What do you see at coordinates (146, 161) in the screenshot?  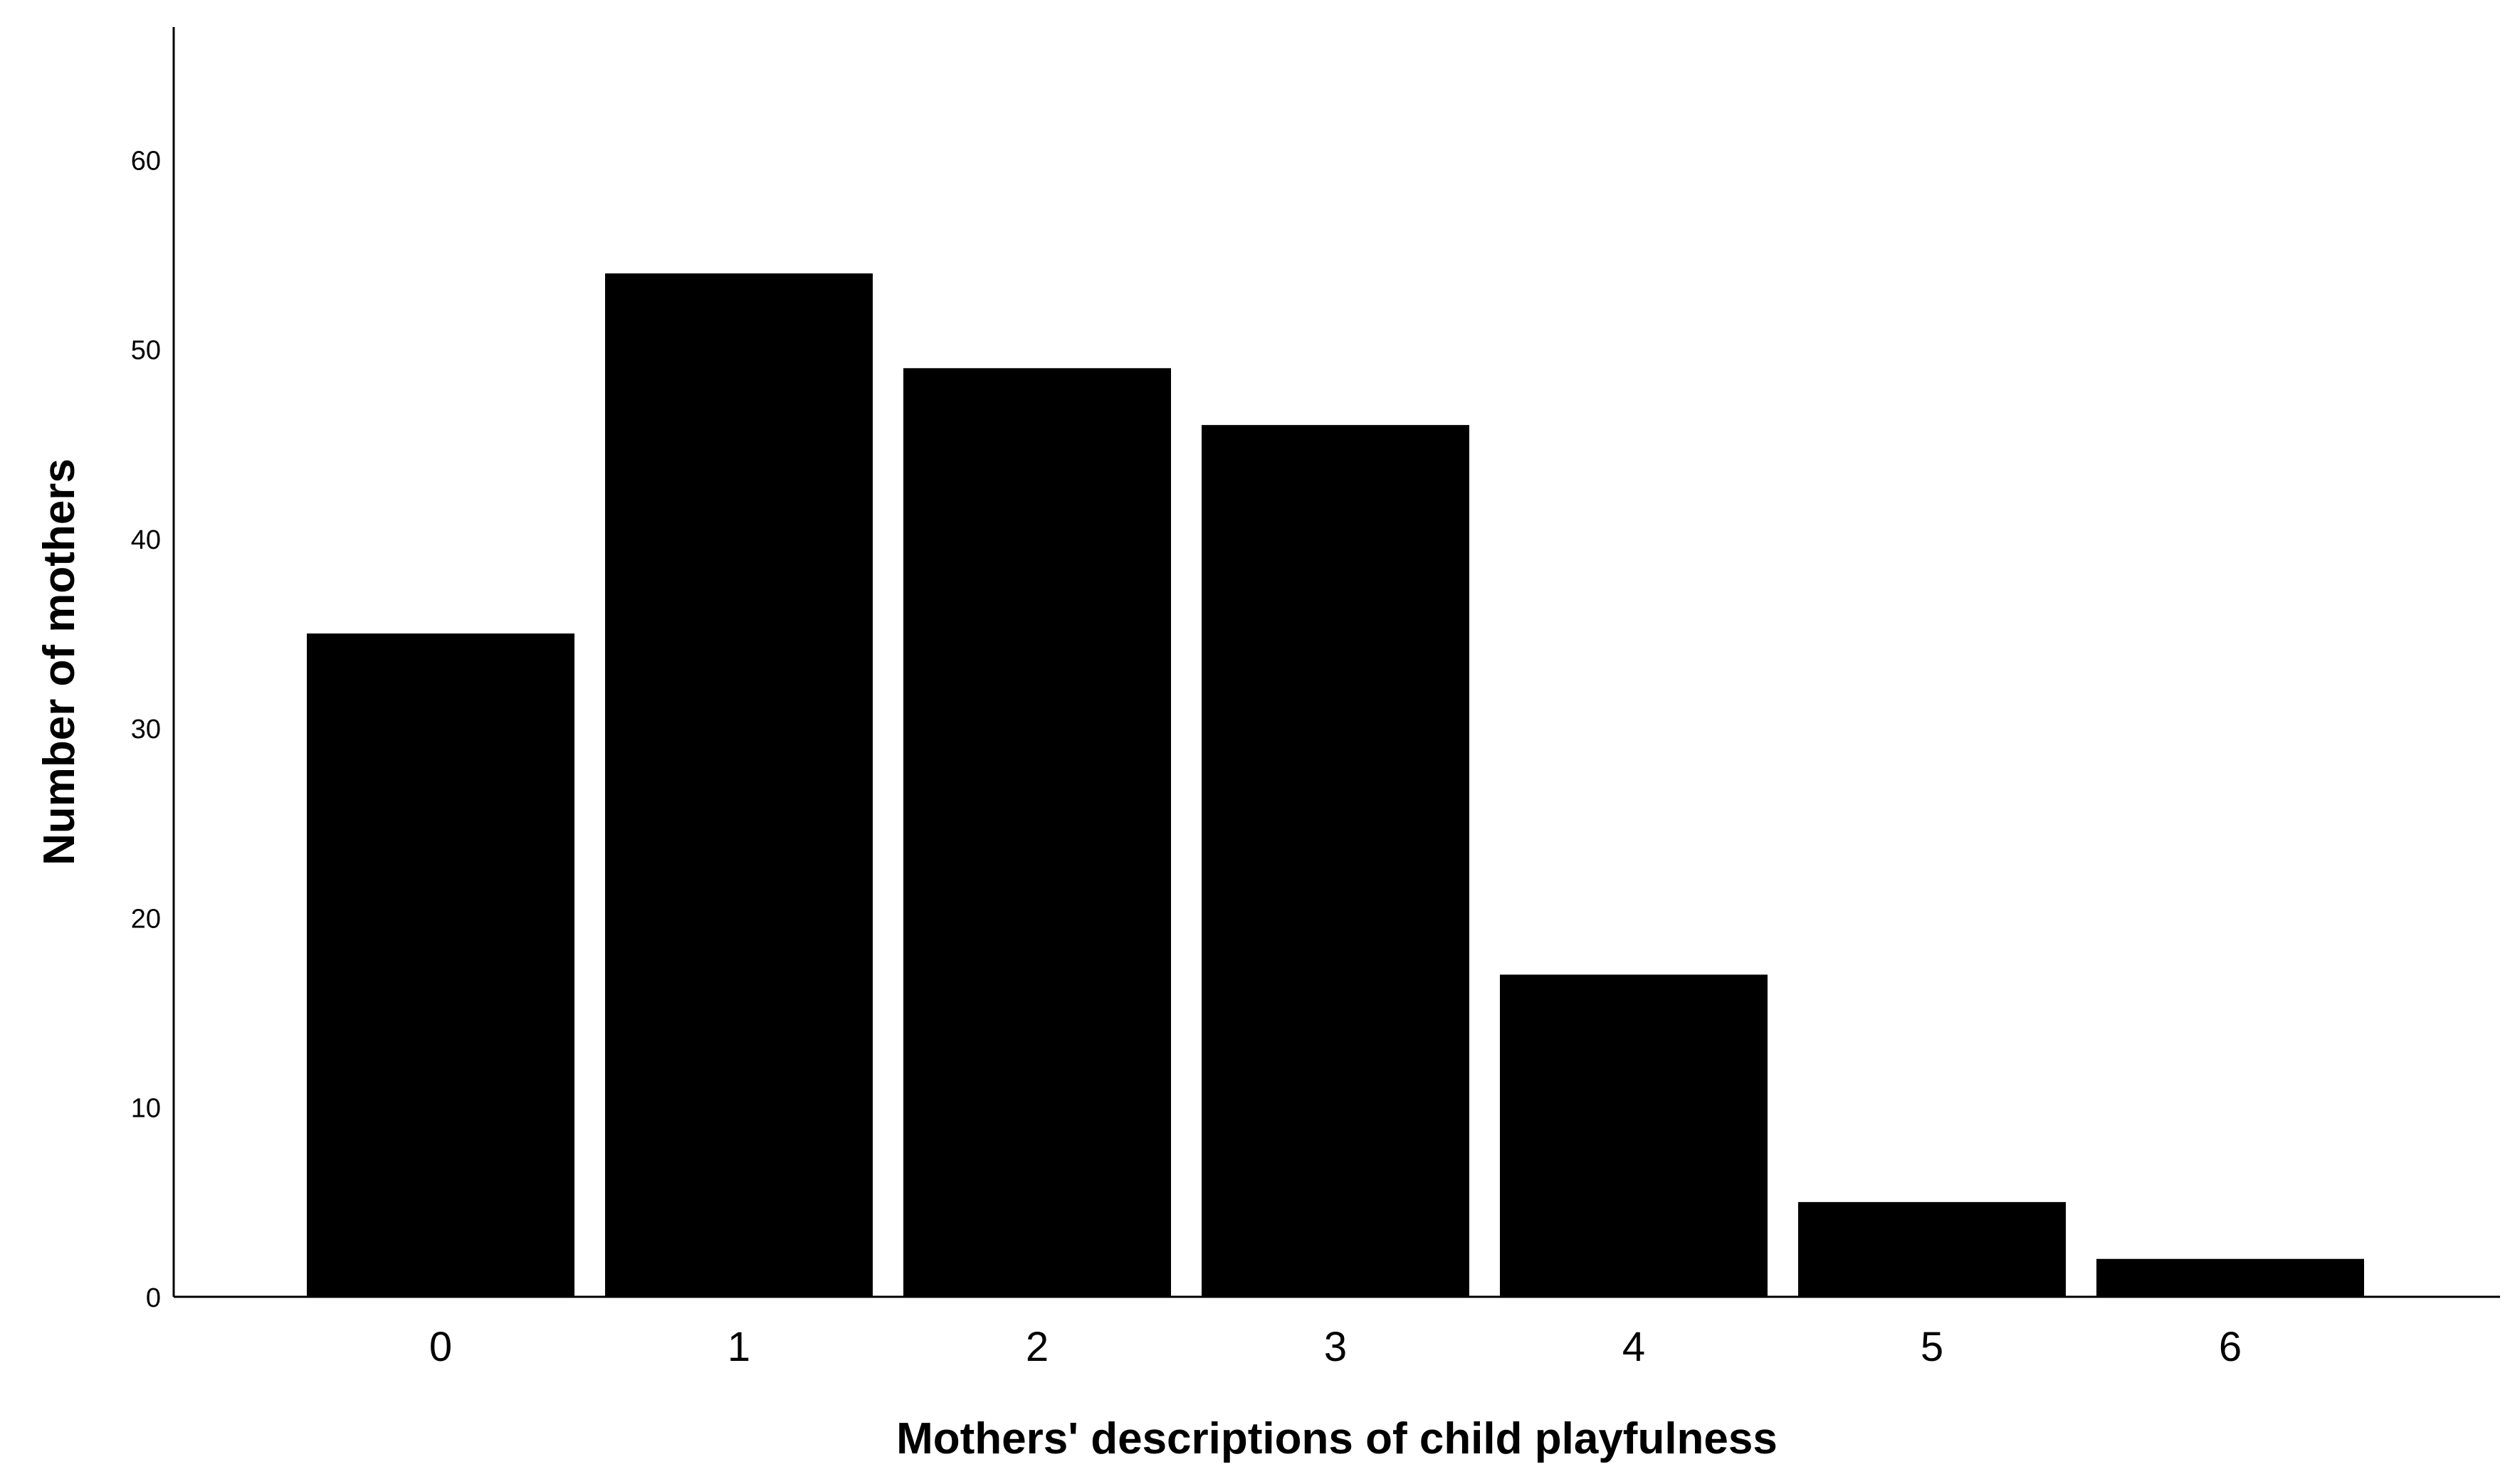 I see `y-tick-label: 60` at bounding box center [146, 161].